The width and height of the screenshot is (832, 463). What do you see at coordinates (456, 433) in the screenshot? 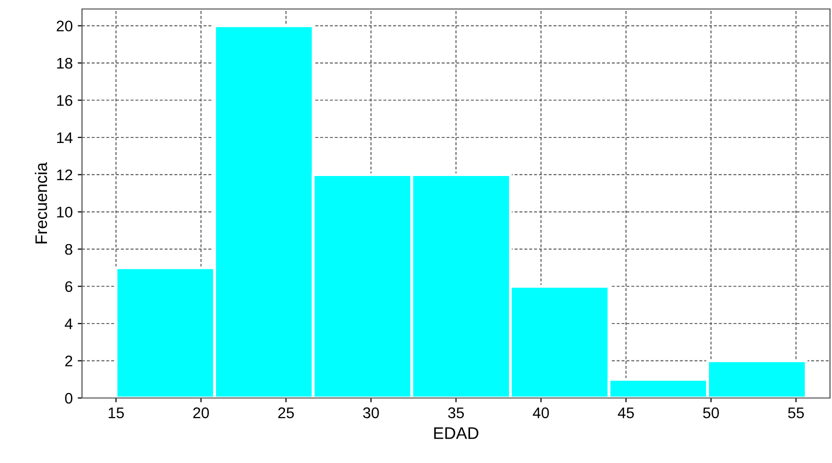
I see `x-axis-title: EDAD` at bounding box center [456, 433].